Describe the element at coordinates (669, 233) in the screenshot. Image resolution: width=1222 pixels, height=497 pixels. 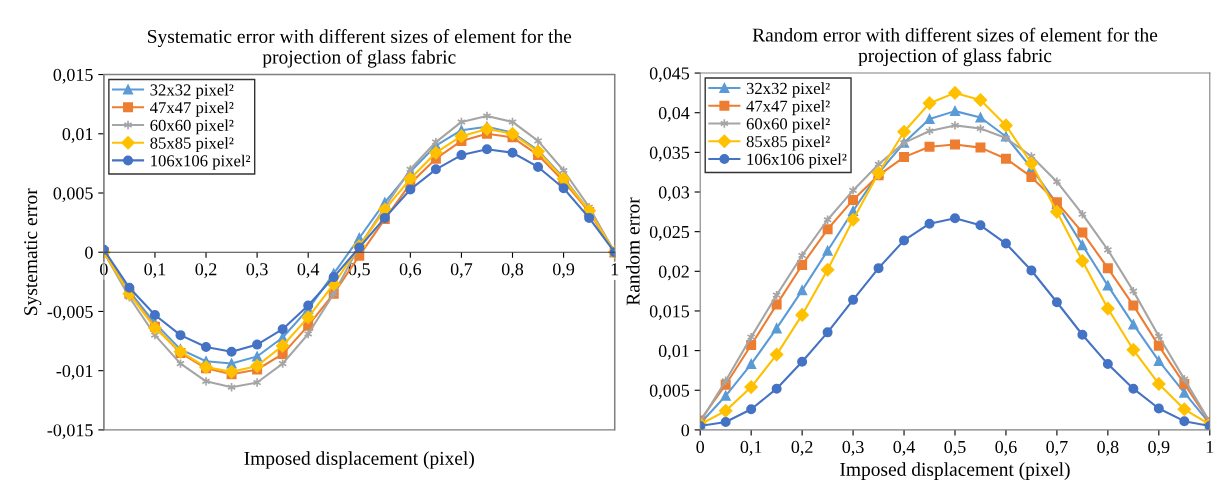
I see `y-tick-label: 0,025` at that location.